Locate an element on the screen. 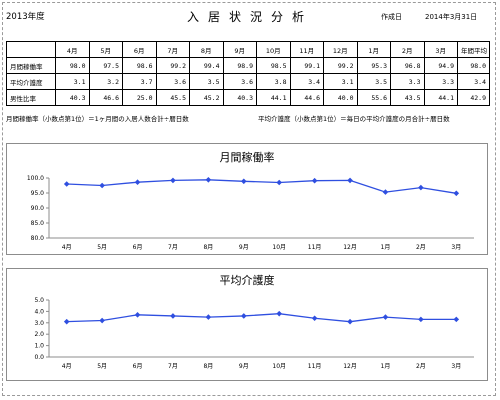  row-label: 月間稼働率 is located at coordinates (31, 65).